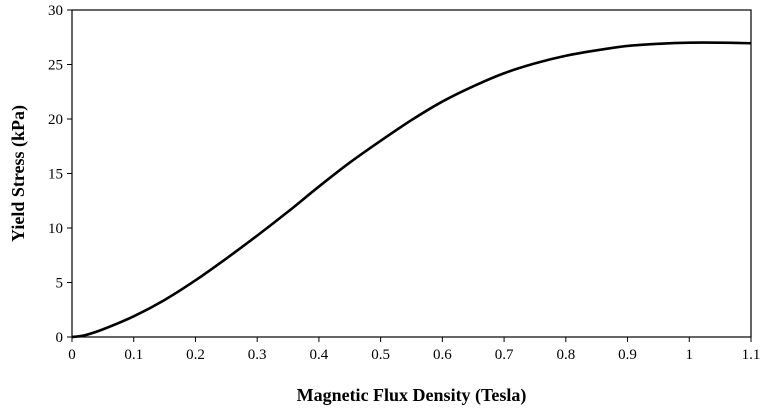  I want to click on y-tick-label: 10, so click(55, 229).